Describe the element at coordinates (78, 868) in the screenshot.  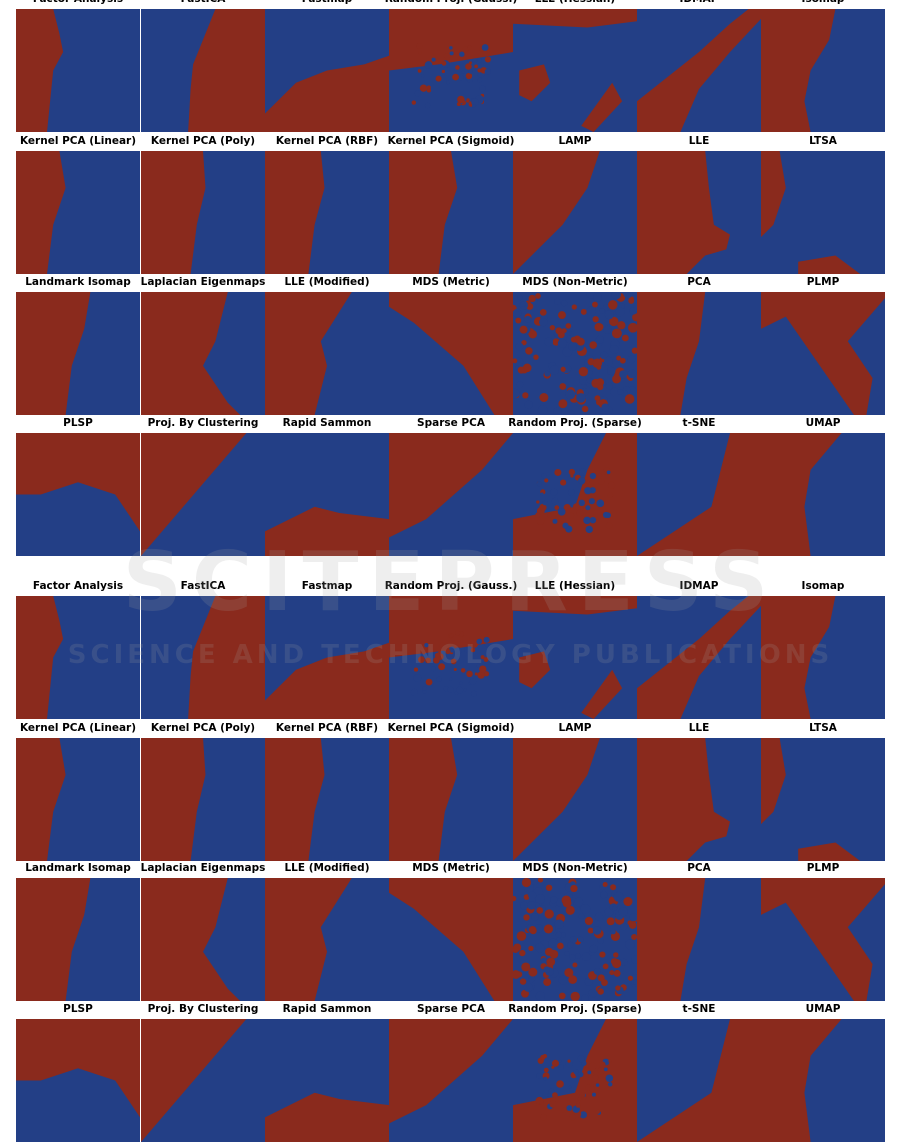
I see `panel-title: Landmark Isomap` at that location.